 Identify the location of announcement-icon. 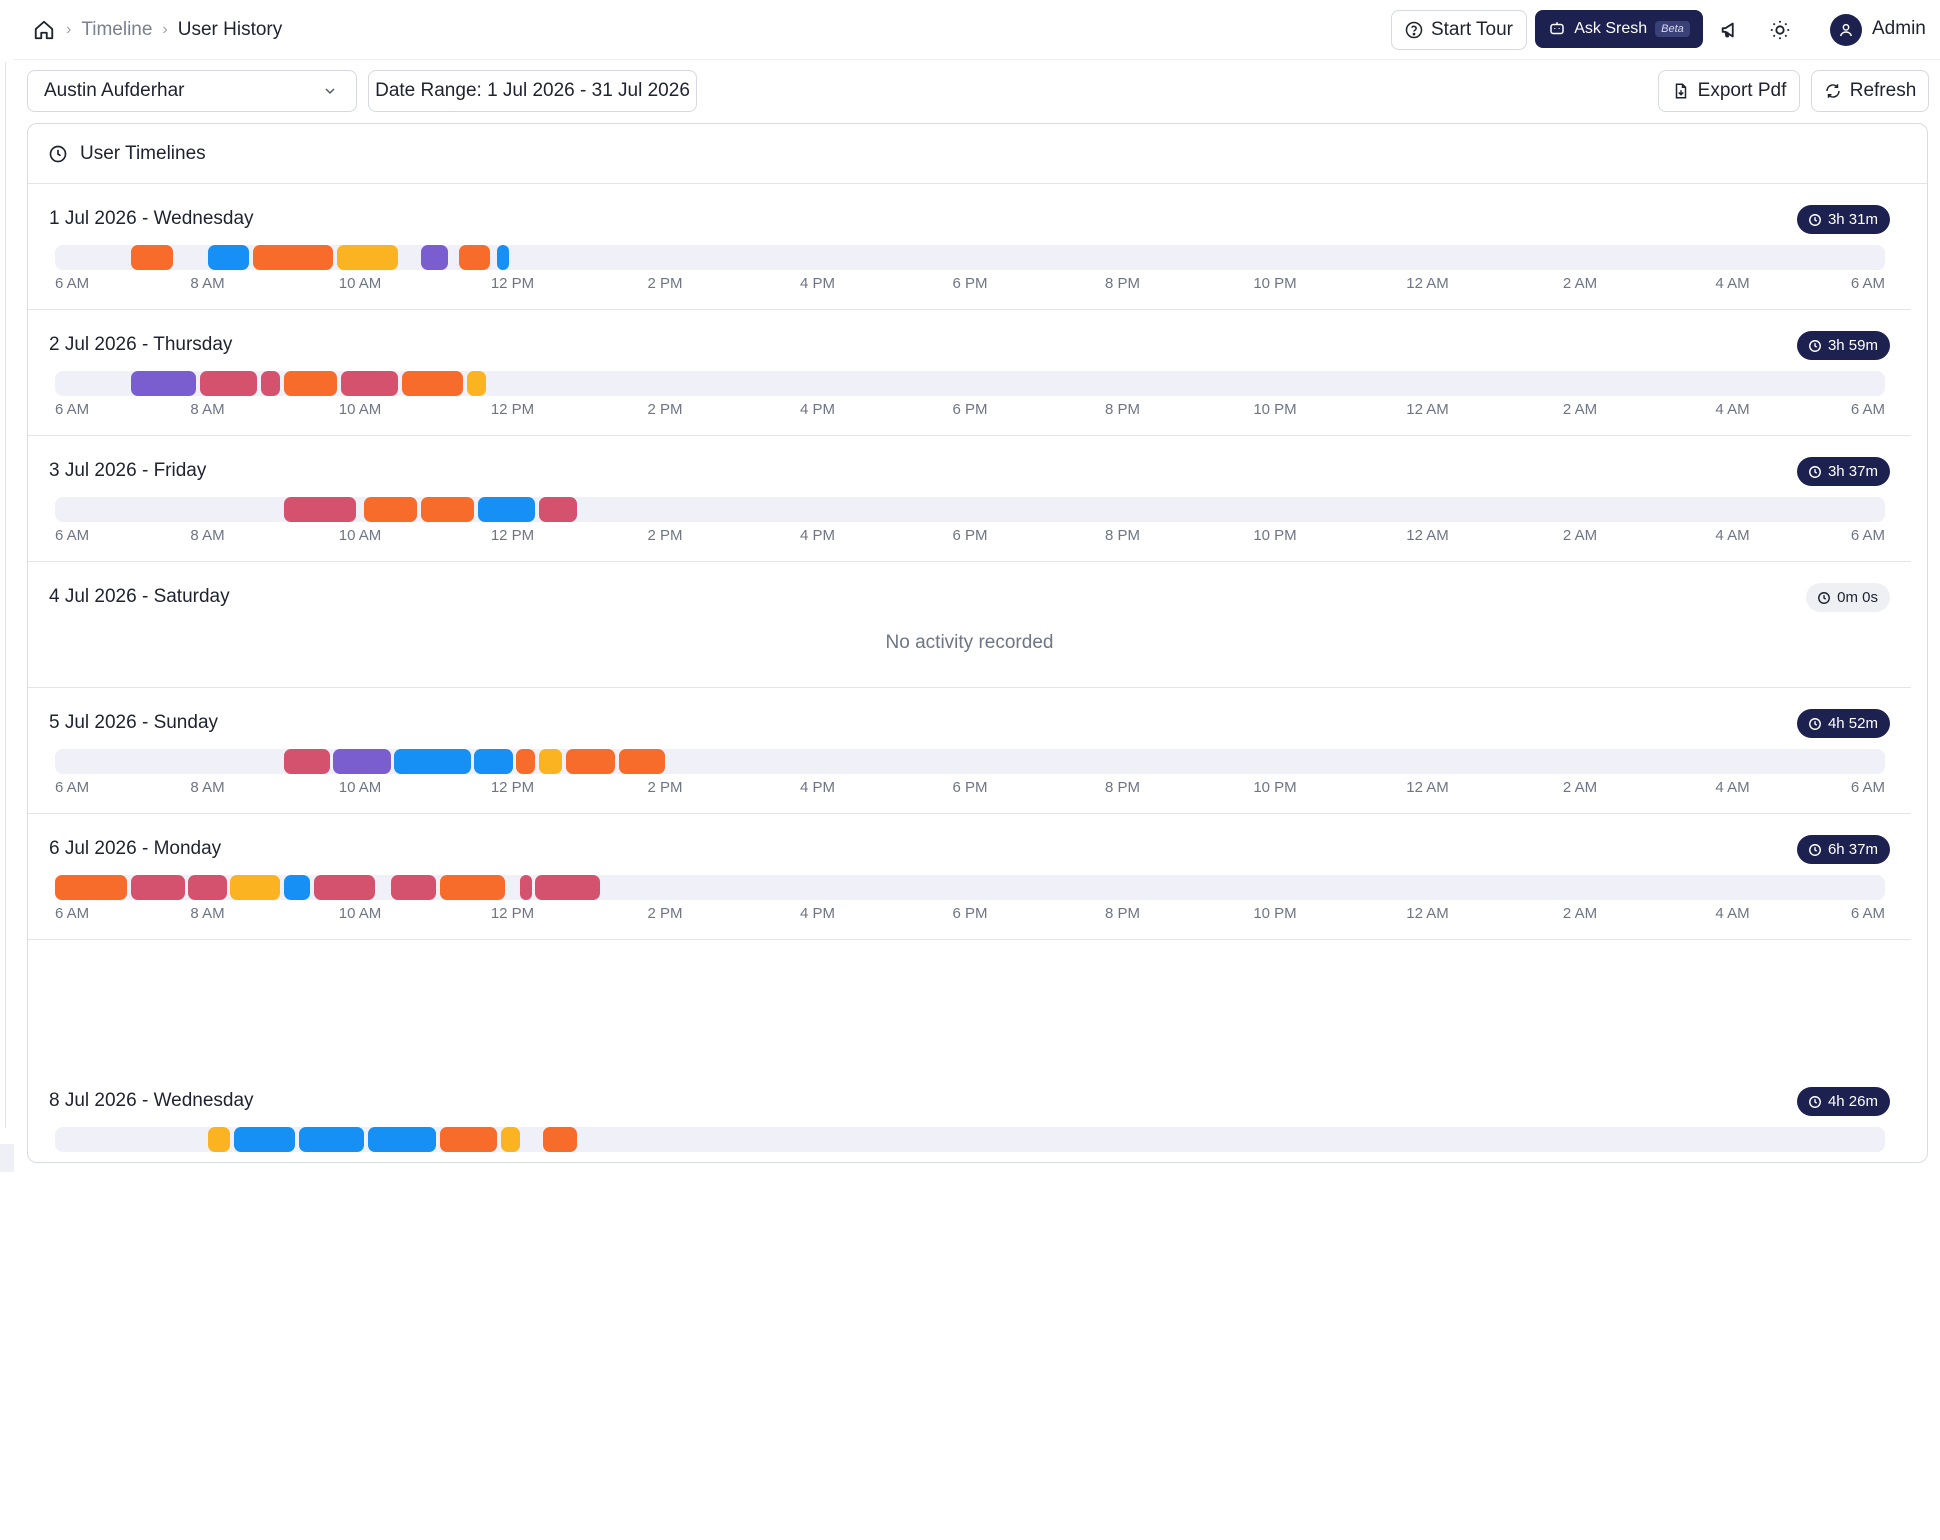
(1730, 30).